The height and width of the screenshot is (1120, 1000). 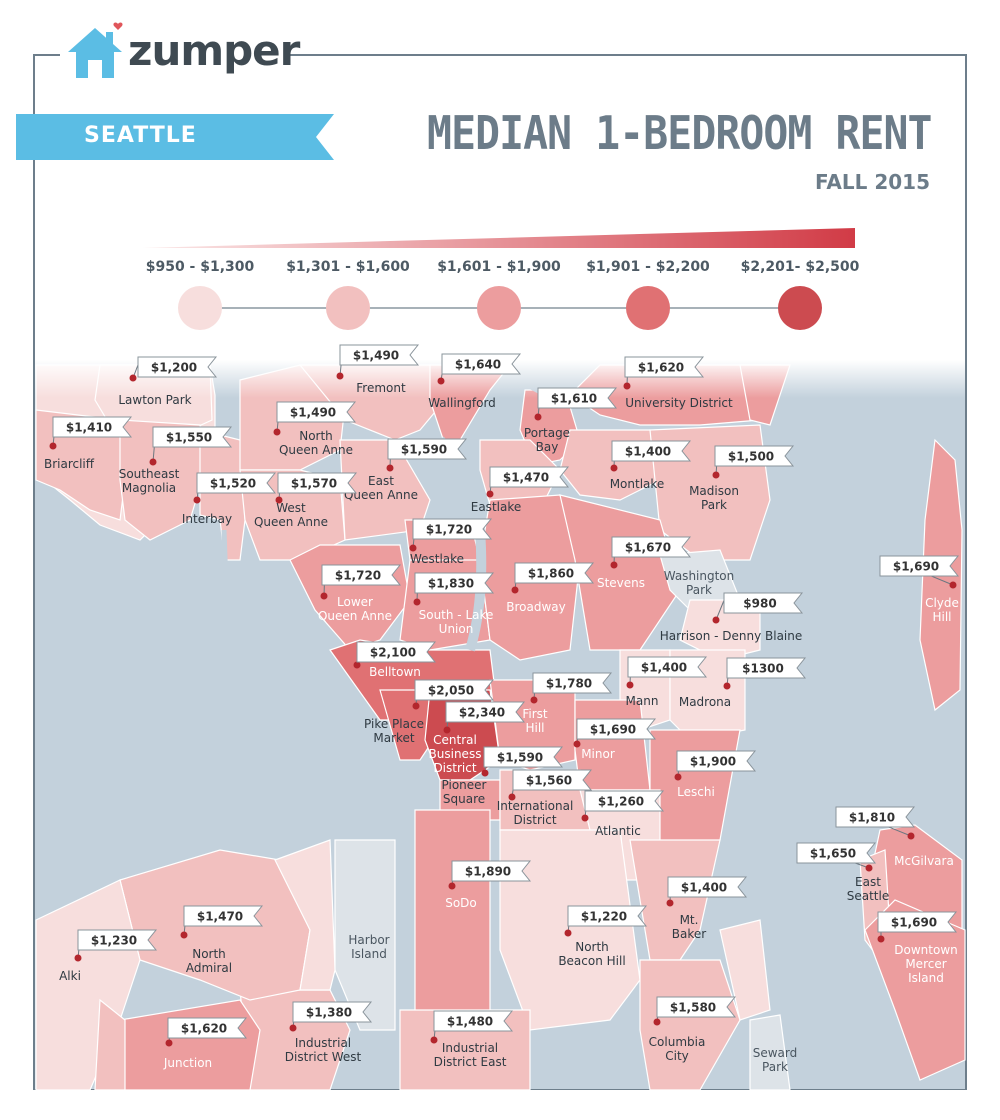 What do you see at coordinates (214, 50) in the screenshot?
I see `brand-name: zumper` at bounding box center [214, 50].